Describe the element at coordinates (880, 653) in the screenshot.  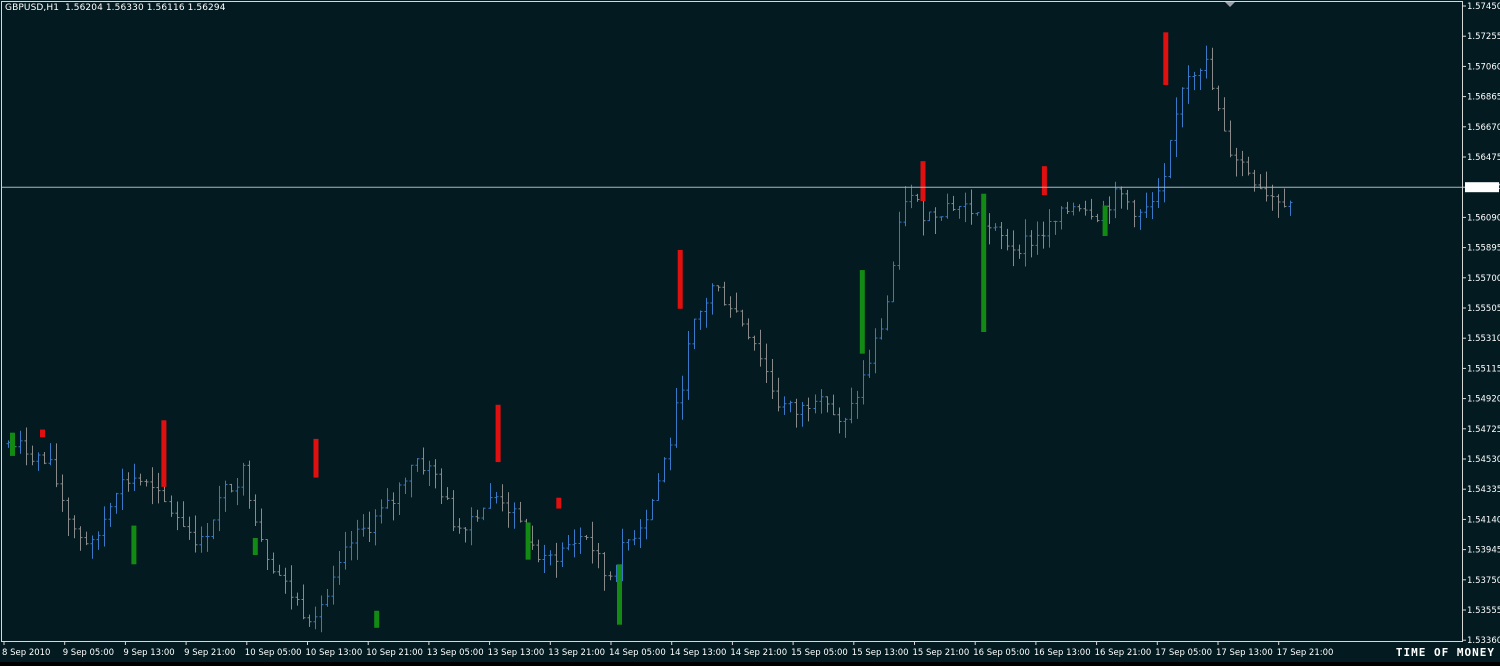
I see `time-tick-label: 15 Sep 13:00` at that location.